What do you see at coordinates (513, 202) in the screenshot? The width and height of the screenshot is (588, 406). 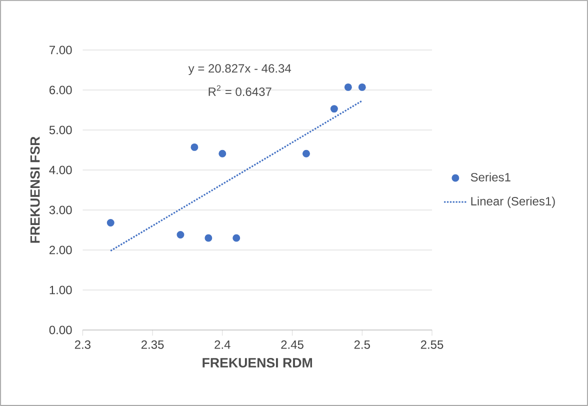 I see `legend-label: Linear (Series1)` at bounding box center [513, 202].